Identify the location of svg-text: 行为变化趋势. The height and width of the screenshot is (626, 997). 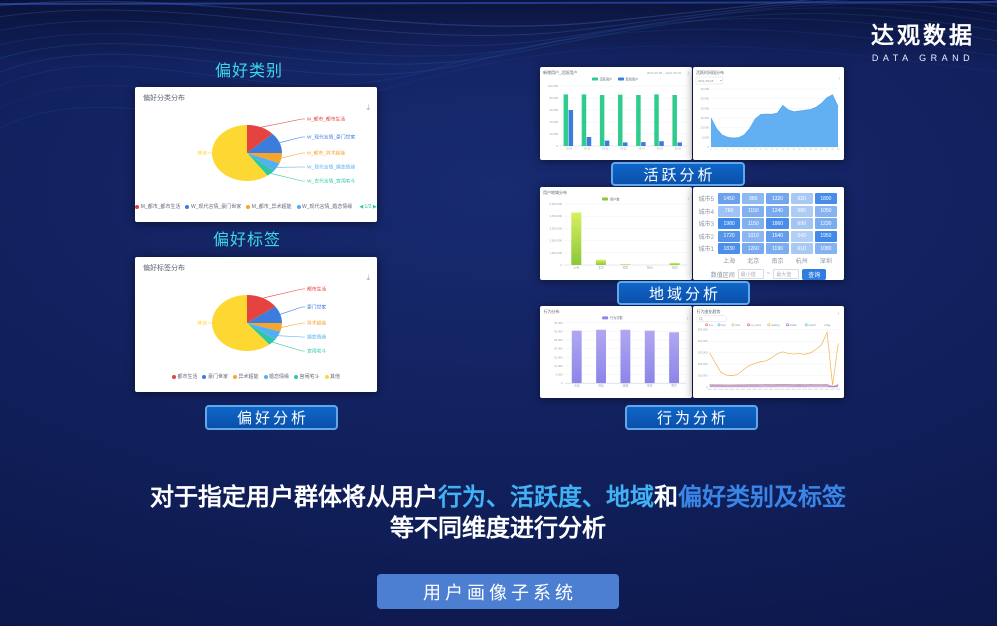
(709, 311).